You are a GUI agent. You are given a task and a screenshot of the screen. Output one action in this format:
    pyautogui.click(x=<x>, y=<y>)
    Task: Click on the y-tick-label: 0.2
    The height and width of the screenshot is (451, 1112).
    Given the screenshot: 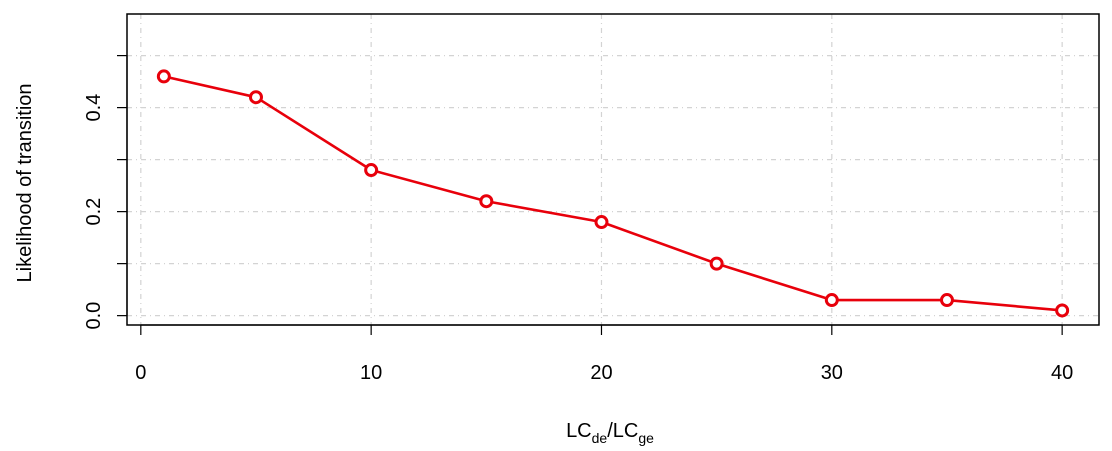 What is the action you would take?
    pyautogui.click(x=94, y=212)
    